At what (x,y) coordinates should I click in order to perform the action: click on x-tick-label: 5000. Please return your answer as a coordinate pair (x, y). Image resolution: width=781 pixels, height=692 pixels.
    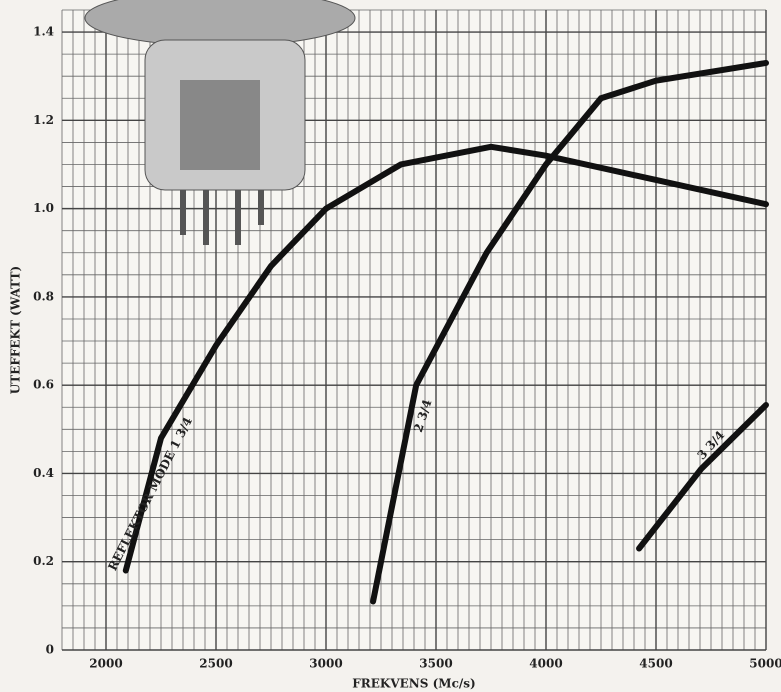
    Looking at the image, I should click on (765, 664).